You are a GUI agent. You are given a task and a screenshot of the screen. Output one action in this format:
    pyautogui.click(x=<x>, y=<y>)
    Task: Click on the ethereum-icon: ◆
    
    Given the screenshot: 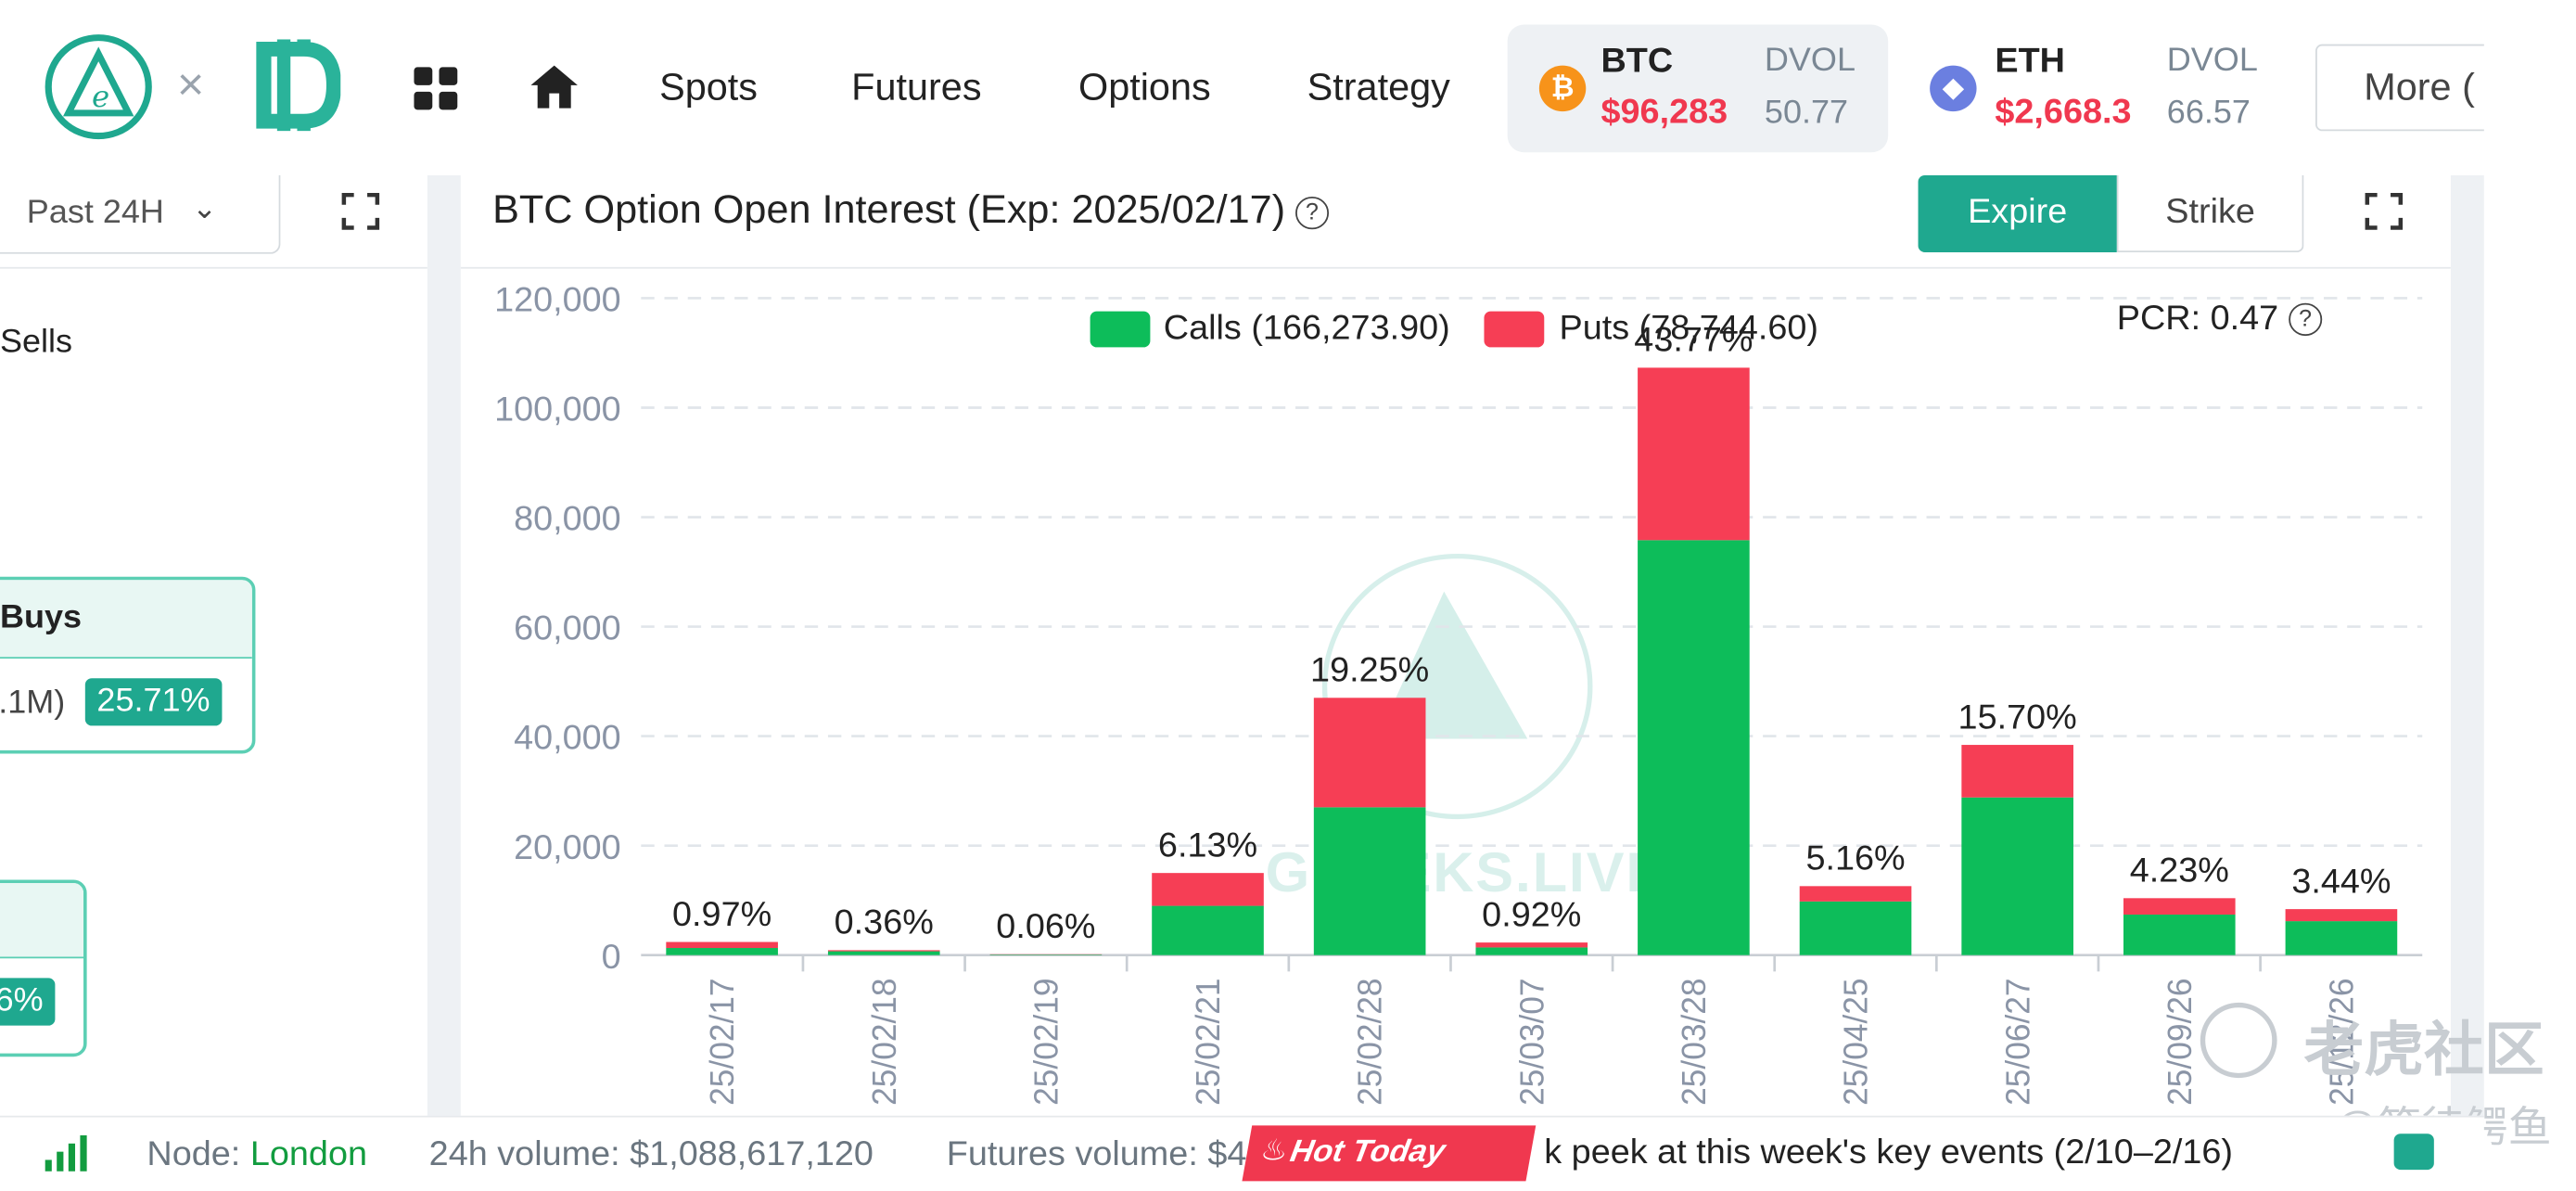 What is the action you would take?
    pyautogui.click(x=1954, y=88)
    